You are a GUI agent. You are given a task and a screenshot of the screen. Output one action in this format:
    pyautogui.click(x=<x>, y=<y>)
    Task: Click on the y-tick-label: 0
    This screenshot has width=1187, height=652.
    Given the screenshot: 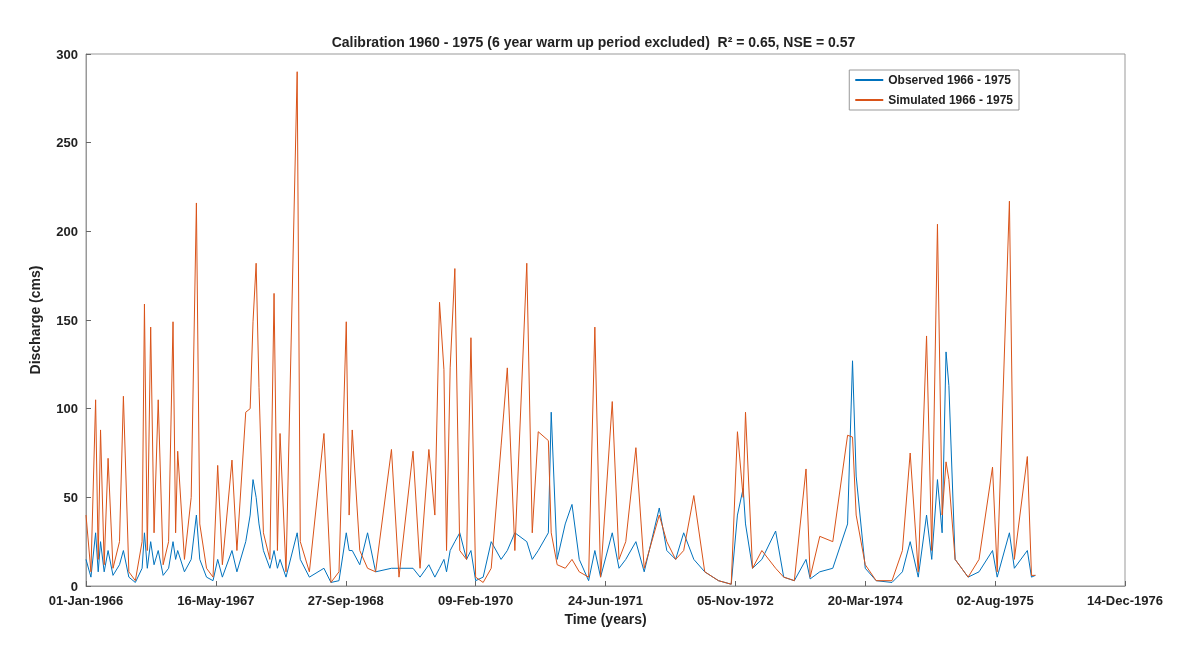 What is the action you would take?
    pyautogui.click(x=74, y=586)
    